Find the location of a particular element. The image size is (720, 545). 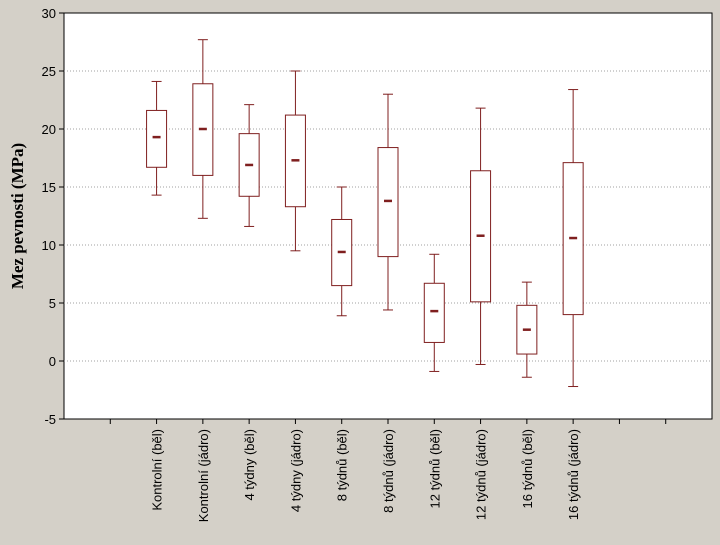

category-label: 4 týdny (běl) is located at coordinates (249, 465).